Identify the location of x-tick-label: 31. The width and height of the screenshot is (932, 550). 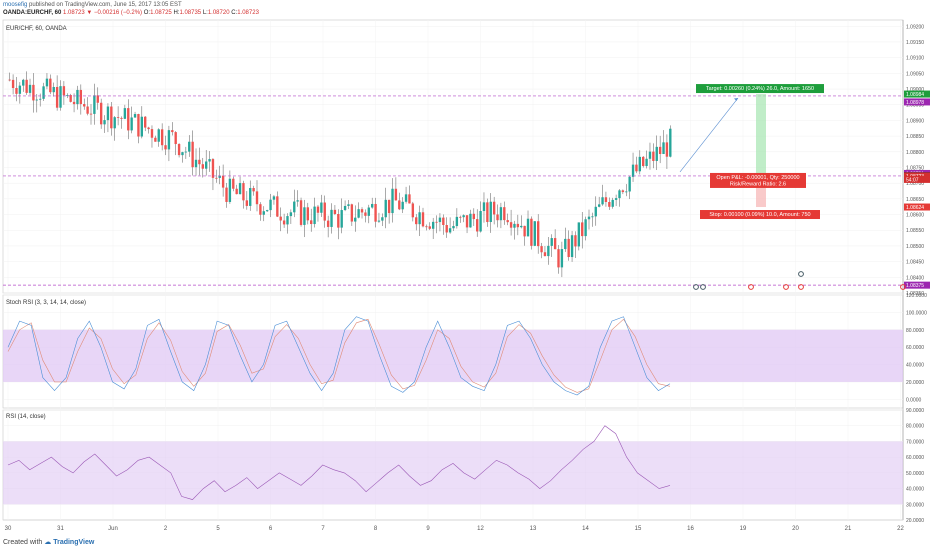
(60, 529).